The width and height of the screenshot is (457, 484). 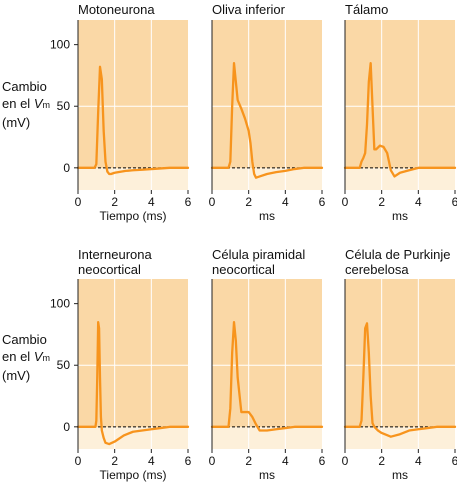 I want to click on panel-motoneurona: Motoneurona 0 2 4 6 Tiempo (ms) 0 50 100, so click(x=121, y=112).